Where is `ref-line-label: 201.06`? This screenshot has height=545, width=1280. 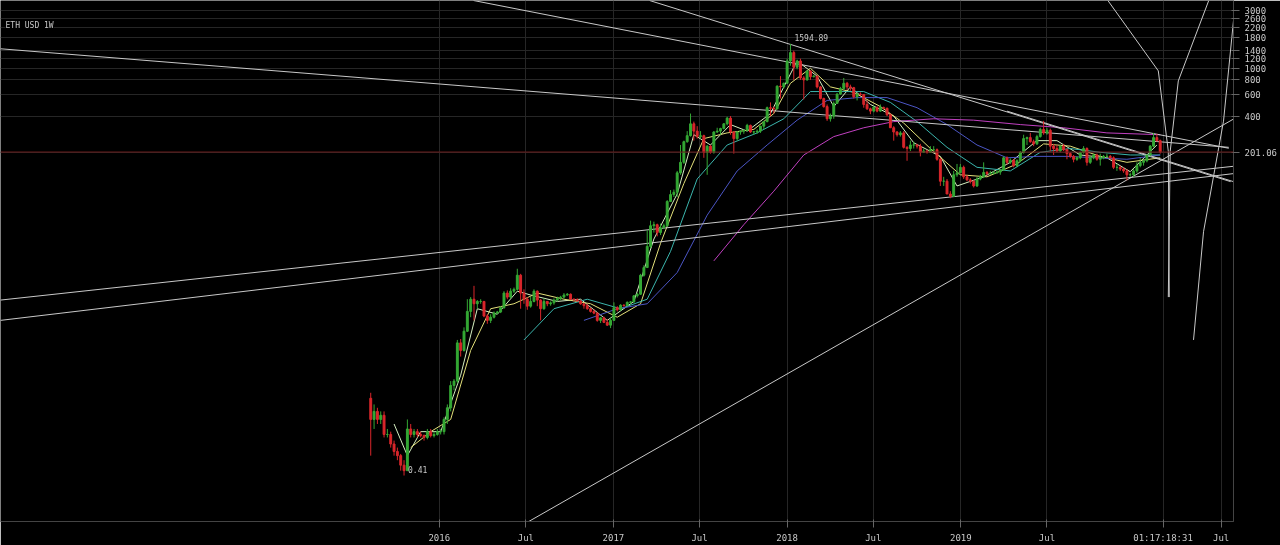 ref-line-label: 201.06 is located at coordinates (1261, 152).